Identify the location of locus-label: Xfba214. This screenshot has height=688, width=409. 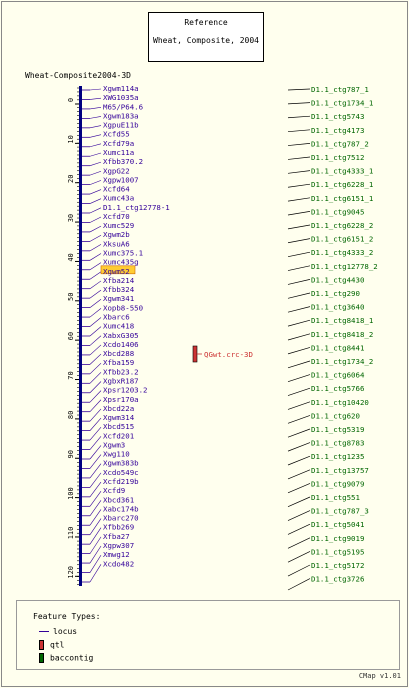
(119, 280).